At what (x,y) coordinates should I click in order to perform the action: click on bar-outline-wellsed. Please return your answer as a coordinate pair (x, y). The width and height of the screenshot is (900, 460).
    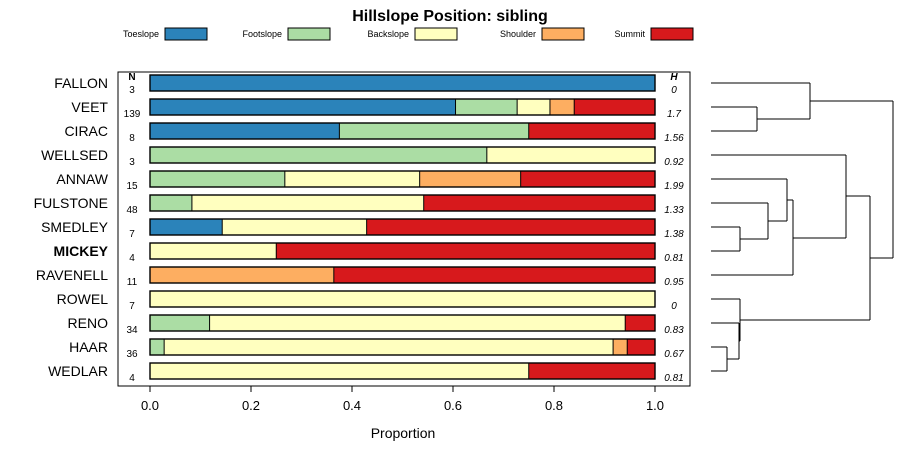
    Looking at the image, I should click on (402, 155).